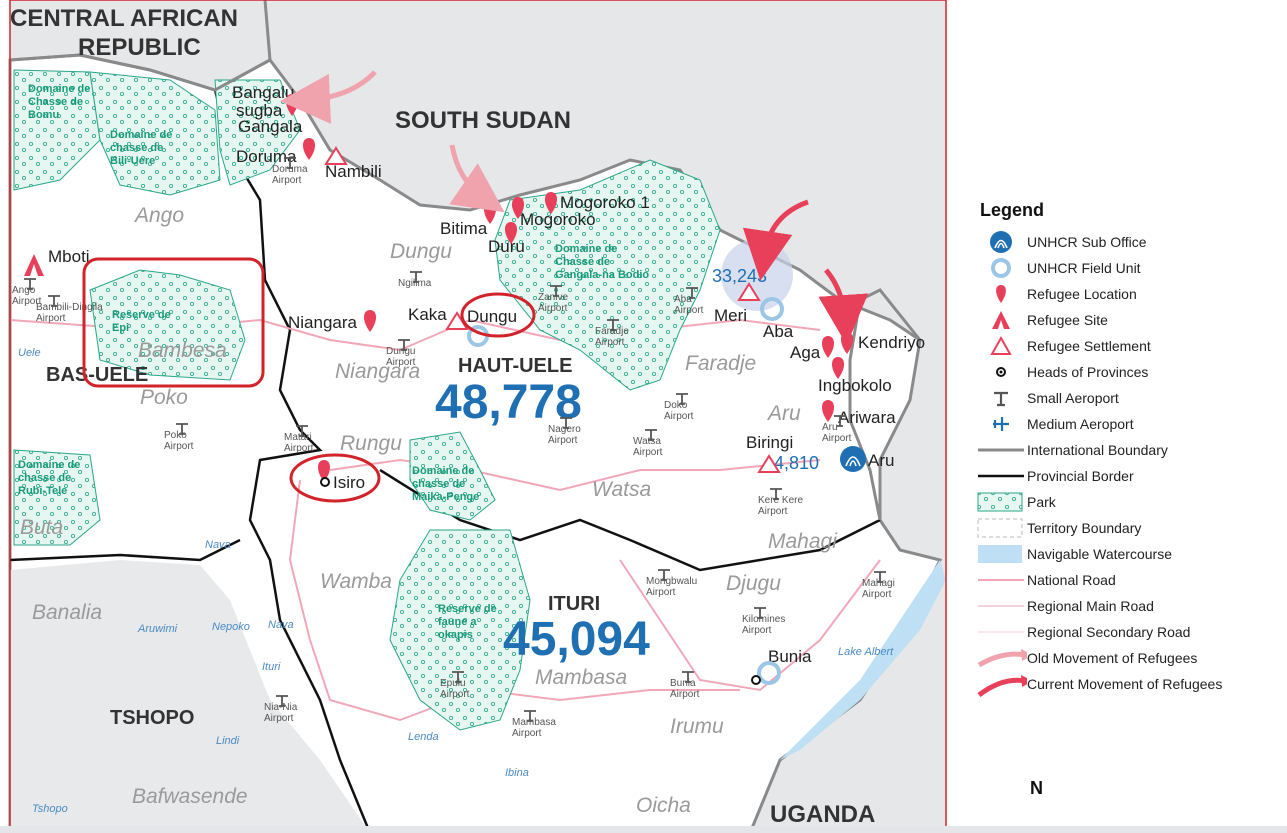  Describe the element at coordinates (1001, 502) in the screenshot. I see `park-pattern-icon` at that location.